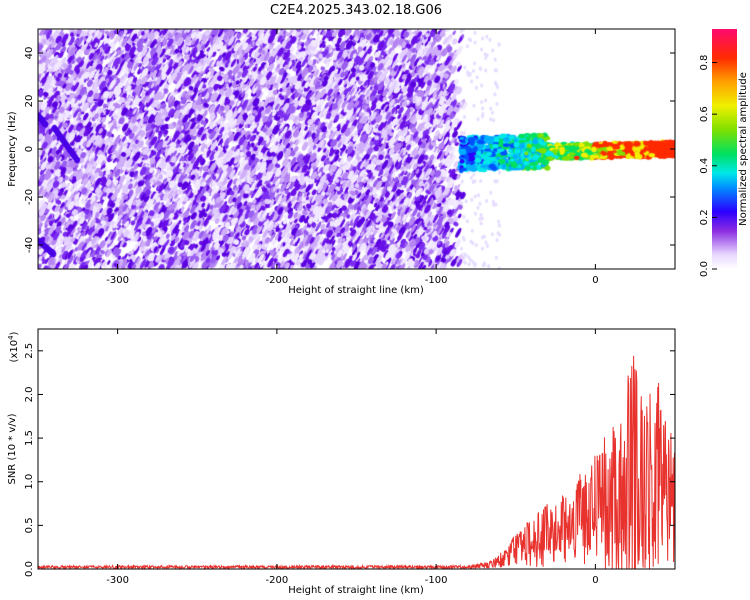  I want to click on y-tick-label: 0.5, so click(29, 525).